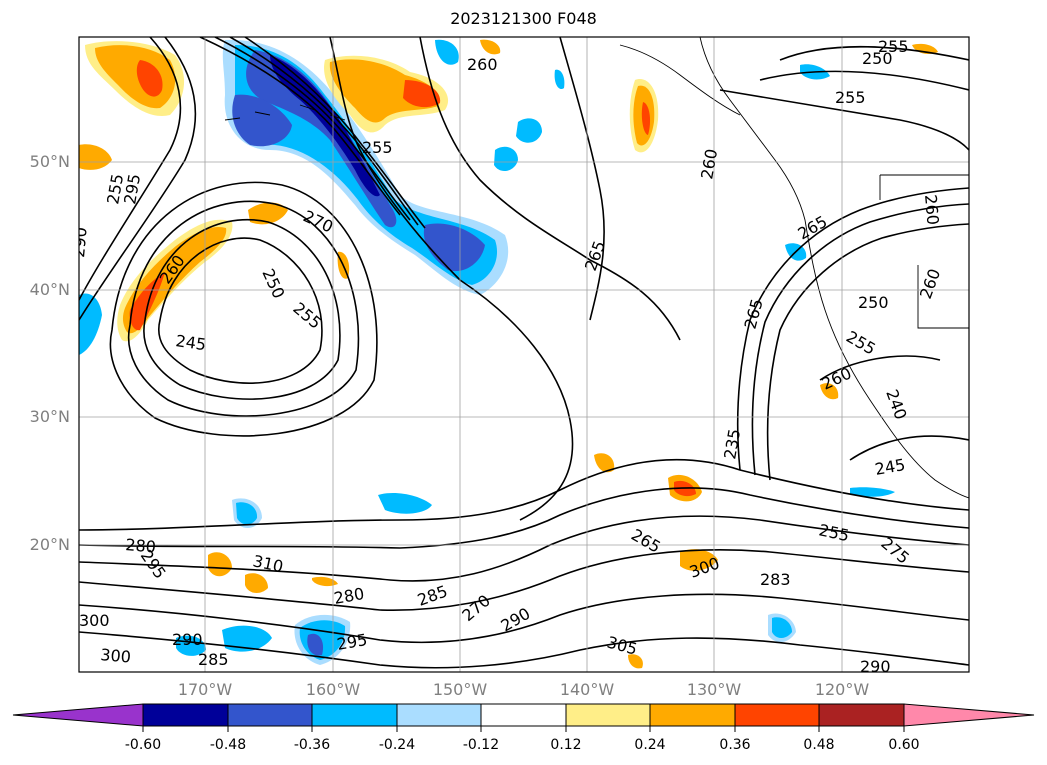  I want to click on colorbar-extend-high, so click(969, 715).